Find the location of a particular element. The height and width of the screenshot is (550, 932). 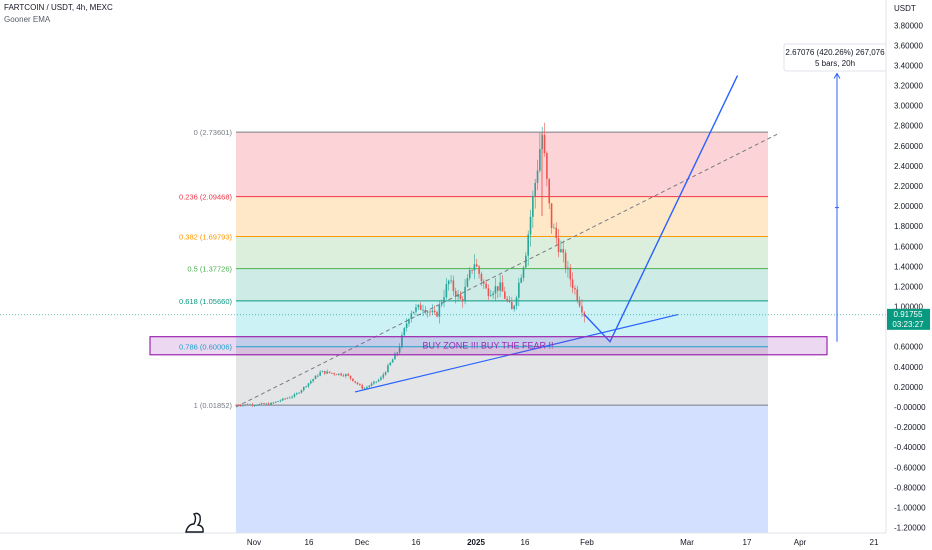

time-axis: Nov 16 Dec 16 2025 16 Feb Mar 17 Apr 21 is located at coordinates (443, 539).